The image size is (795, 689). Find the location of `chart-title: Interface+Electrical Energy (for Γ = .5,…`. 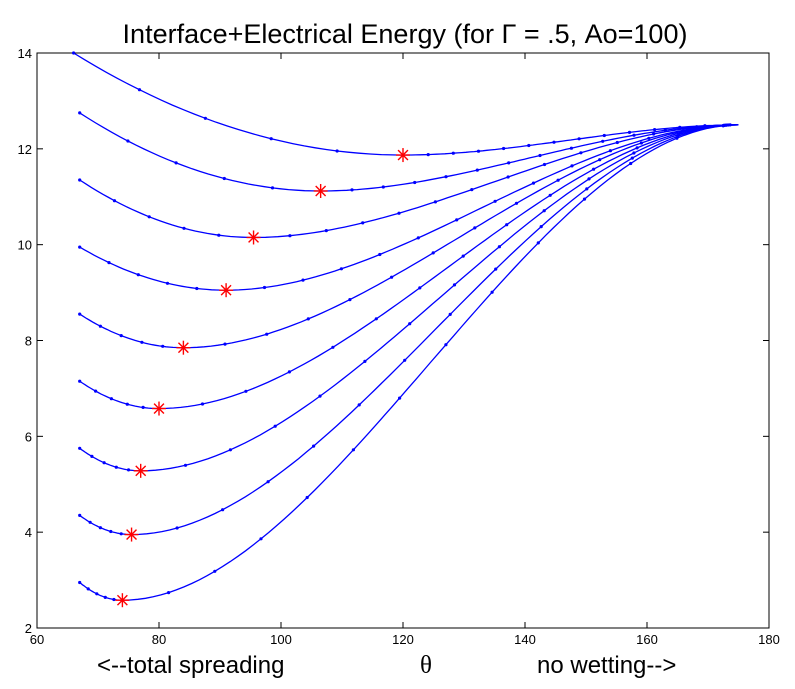

chart-title: Interface+Electrical Energy (for Γ = .5,… is located at coordinates (405, 34).